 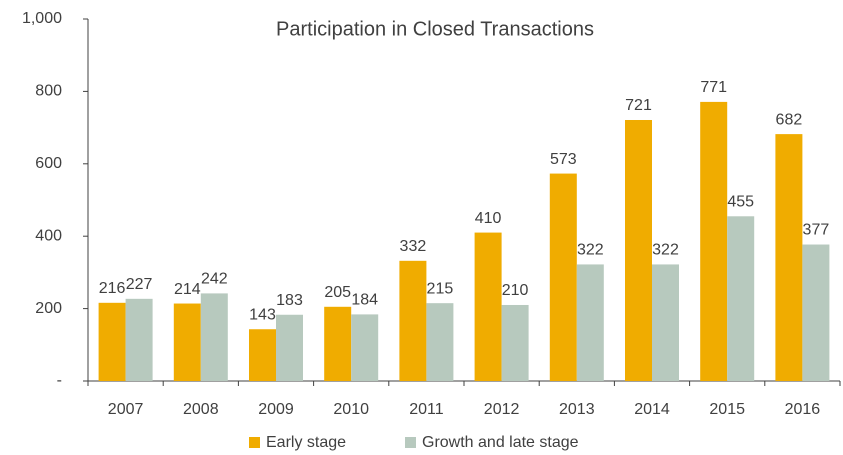 What do you see at coordinates (638, 105) in the screenshot?
I see `data-label: 721` at bounding box center [638, 105].